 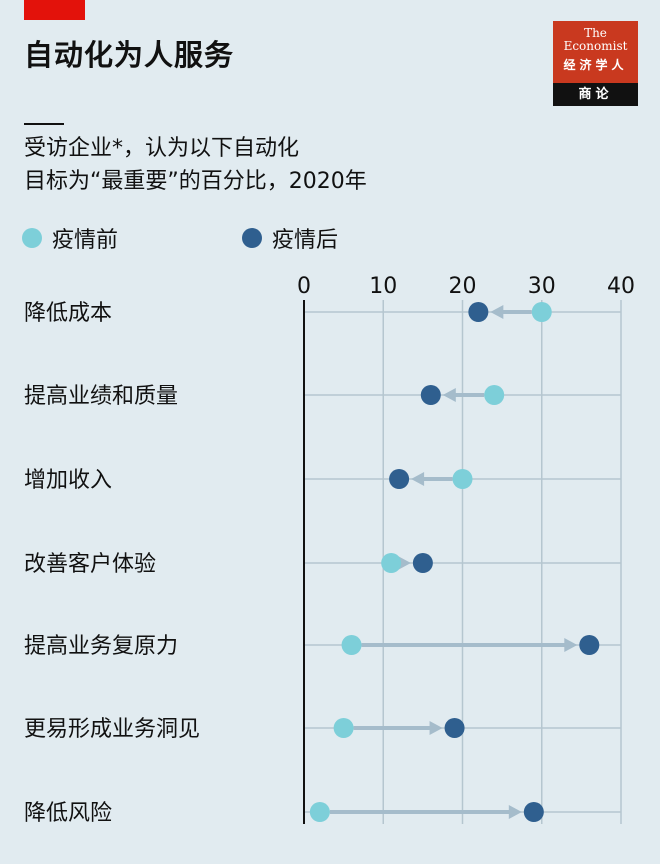 I want to click on x-tick-label: 0, so click(x=304, y=286).